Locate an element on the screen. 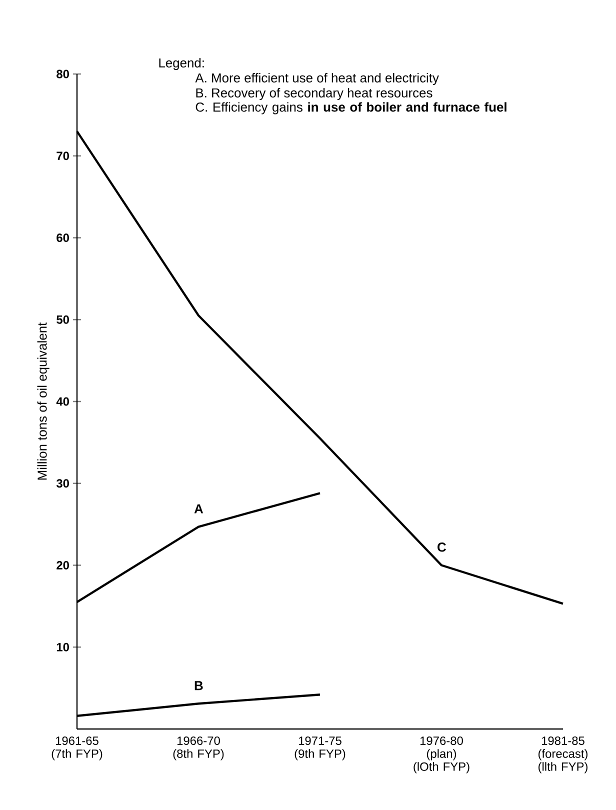 This screenshot has height=810, width=616. x-tick-label: 1966-70 (8th FYP) is located at coordinates (198, 748).